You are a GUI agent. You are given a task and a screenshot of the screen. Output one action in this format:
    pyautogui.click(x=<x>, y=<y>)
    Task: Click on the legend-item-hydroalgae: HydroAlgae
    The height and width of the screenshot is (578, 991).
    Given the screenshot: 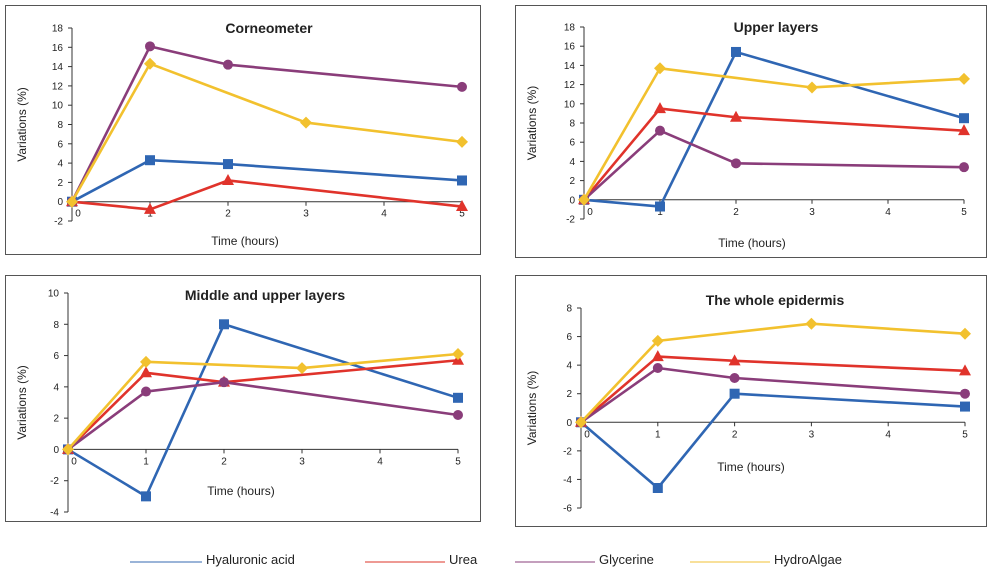 What is the action you would take?
    pyautogui.click(x=790, y=561)
    